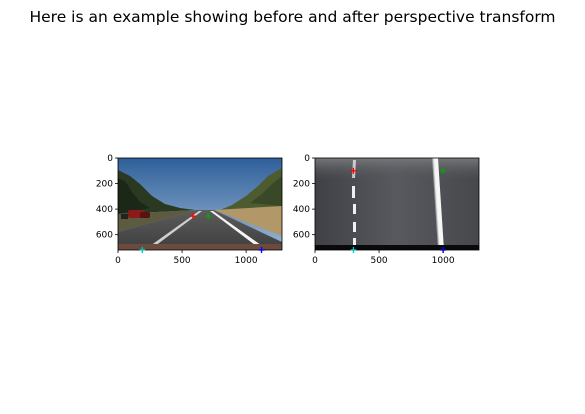 This screenshot has height=414, width=585. I want to click on before-data-points, so click(202, 233).